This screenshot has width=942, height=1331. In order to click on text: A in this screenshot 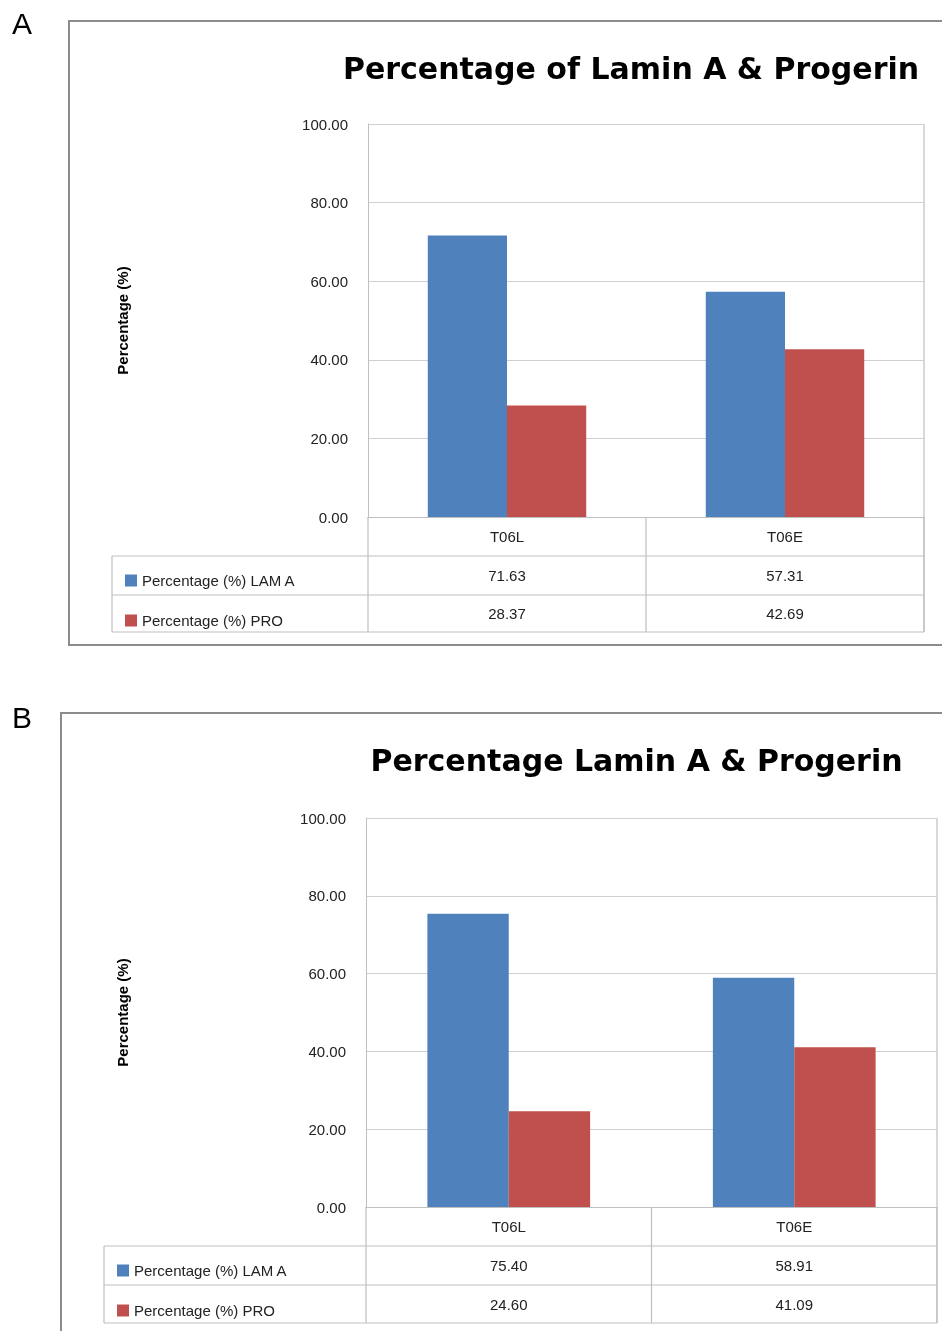, I will do `click(22, 23)`.